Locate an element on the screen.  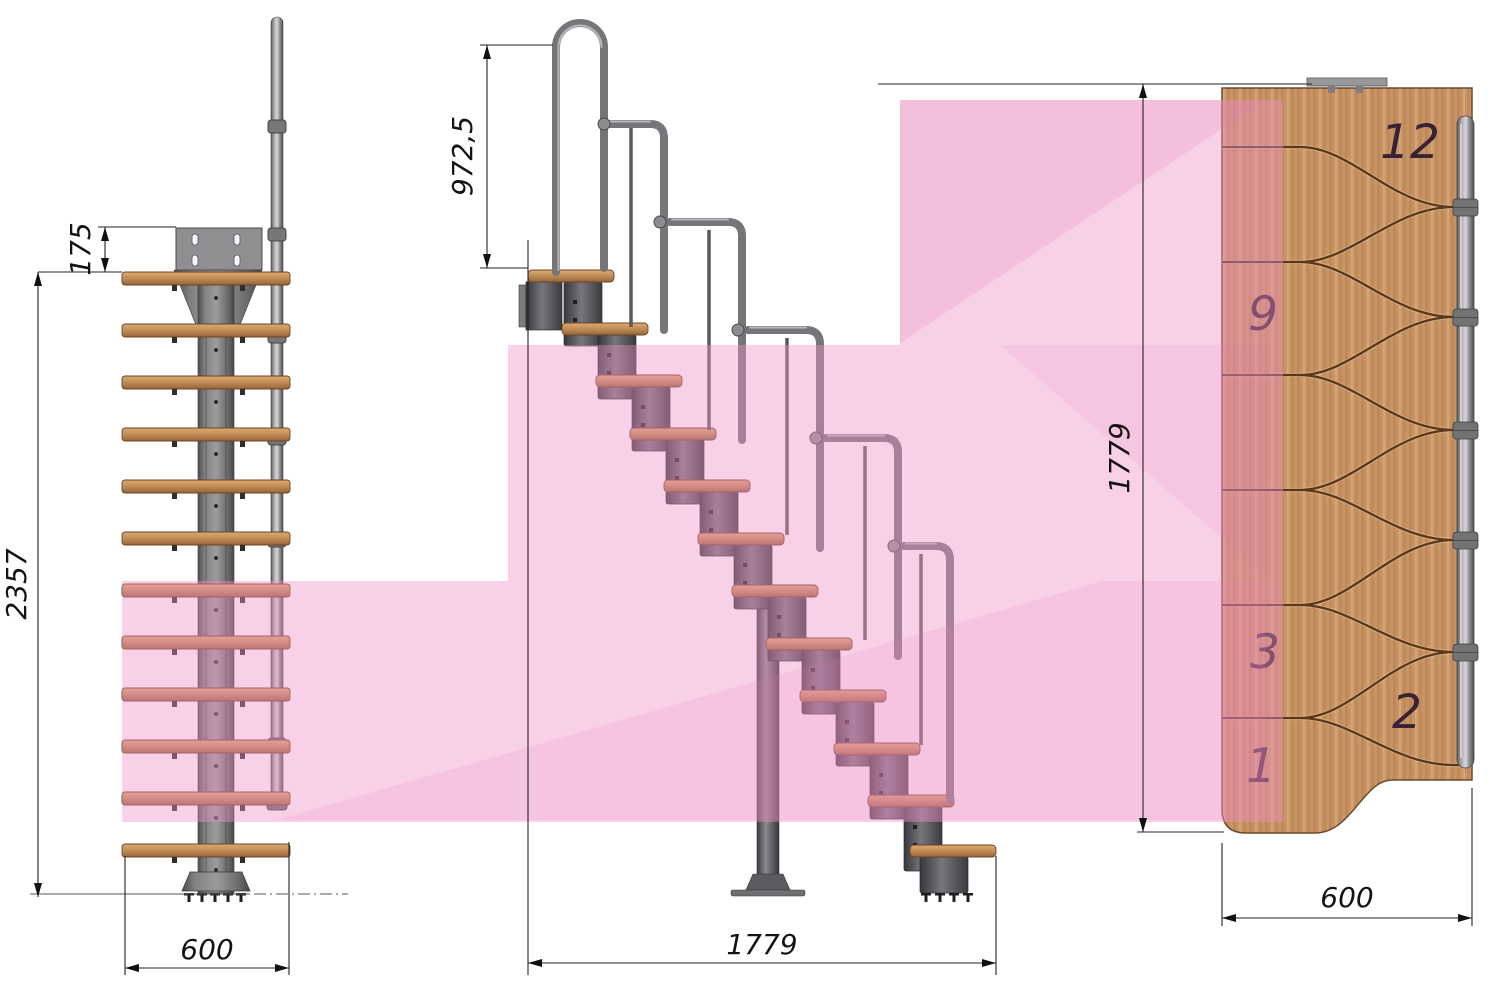
side-post-flare is located at coordinates (768, 882).